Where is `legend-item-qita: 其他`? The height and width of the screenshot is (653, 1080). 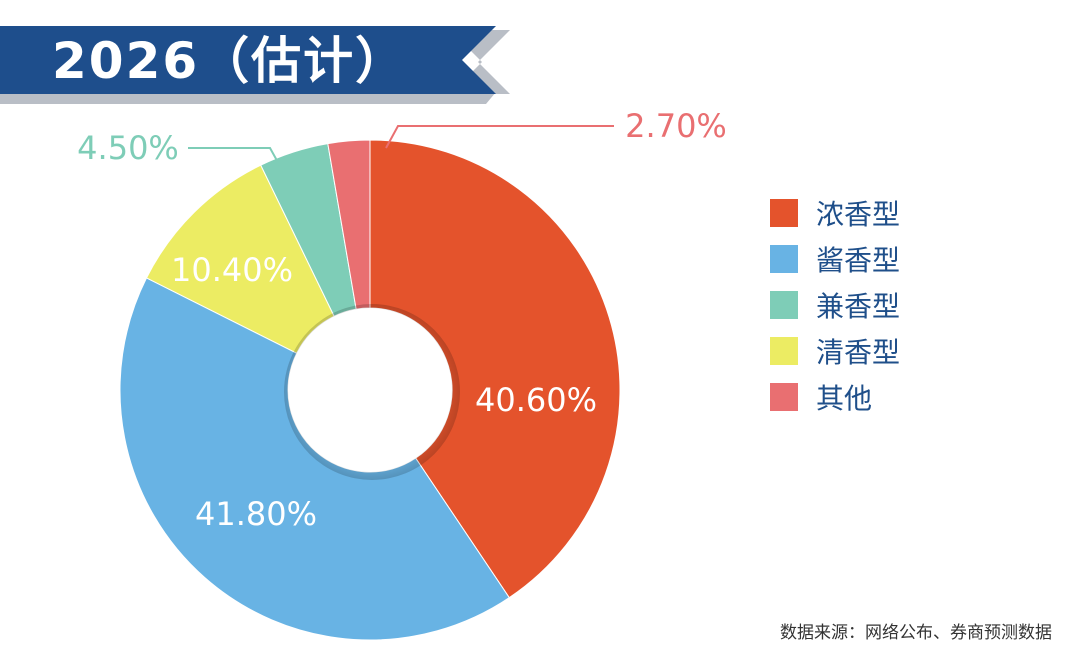 legend-item-qita: 其他 is located at coordinates (870, 397).